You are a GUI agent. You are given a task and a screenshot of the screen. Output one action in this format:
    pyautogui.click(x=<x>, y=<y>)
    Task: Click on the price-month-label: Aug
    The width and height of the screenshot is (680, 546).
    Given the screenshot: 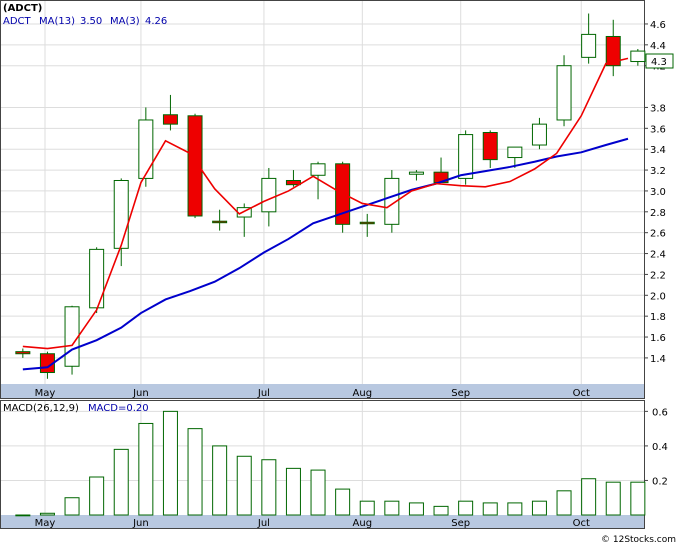 What is the action you would take?
    pyautogui.click(x=363, y=393)
    